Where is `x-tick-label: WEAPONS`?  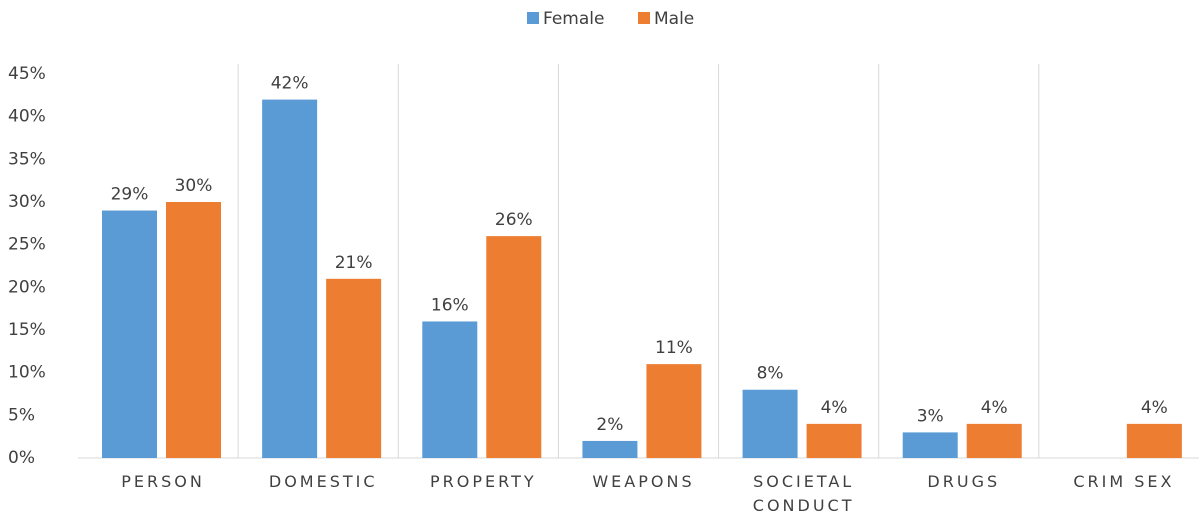 x-tick-label: WEAPONS is located at coordinates (643, 481).